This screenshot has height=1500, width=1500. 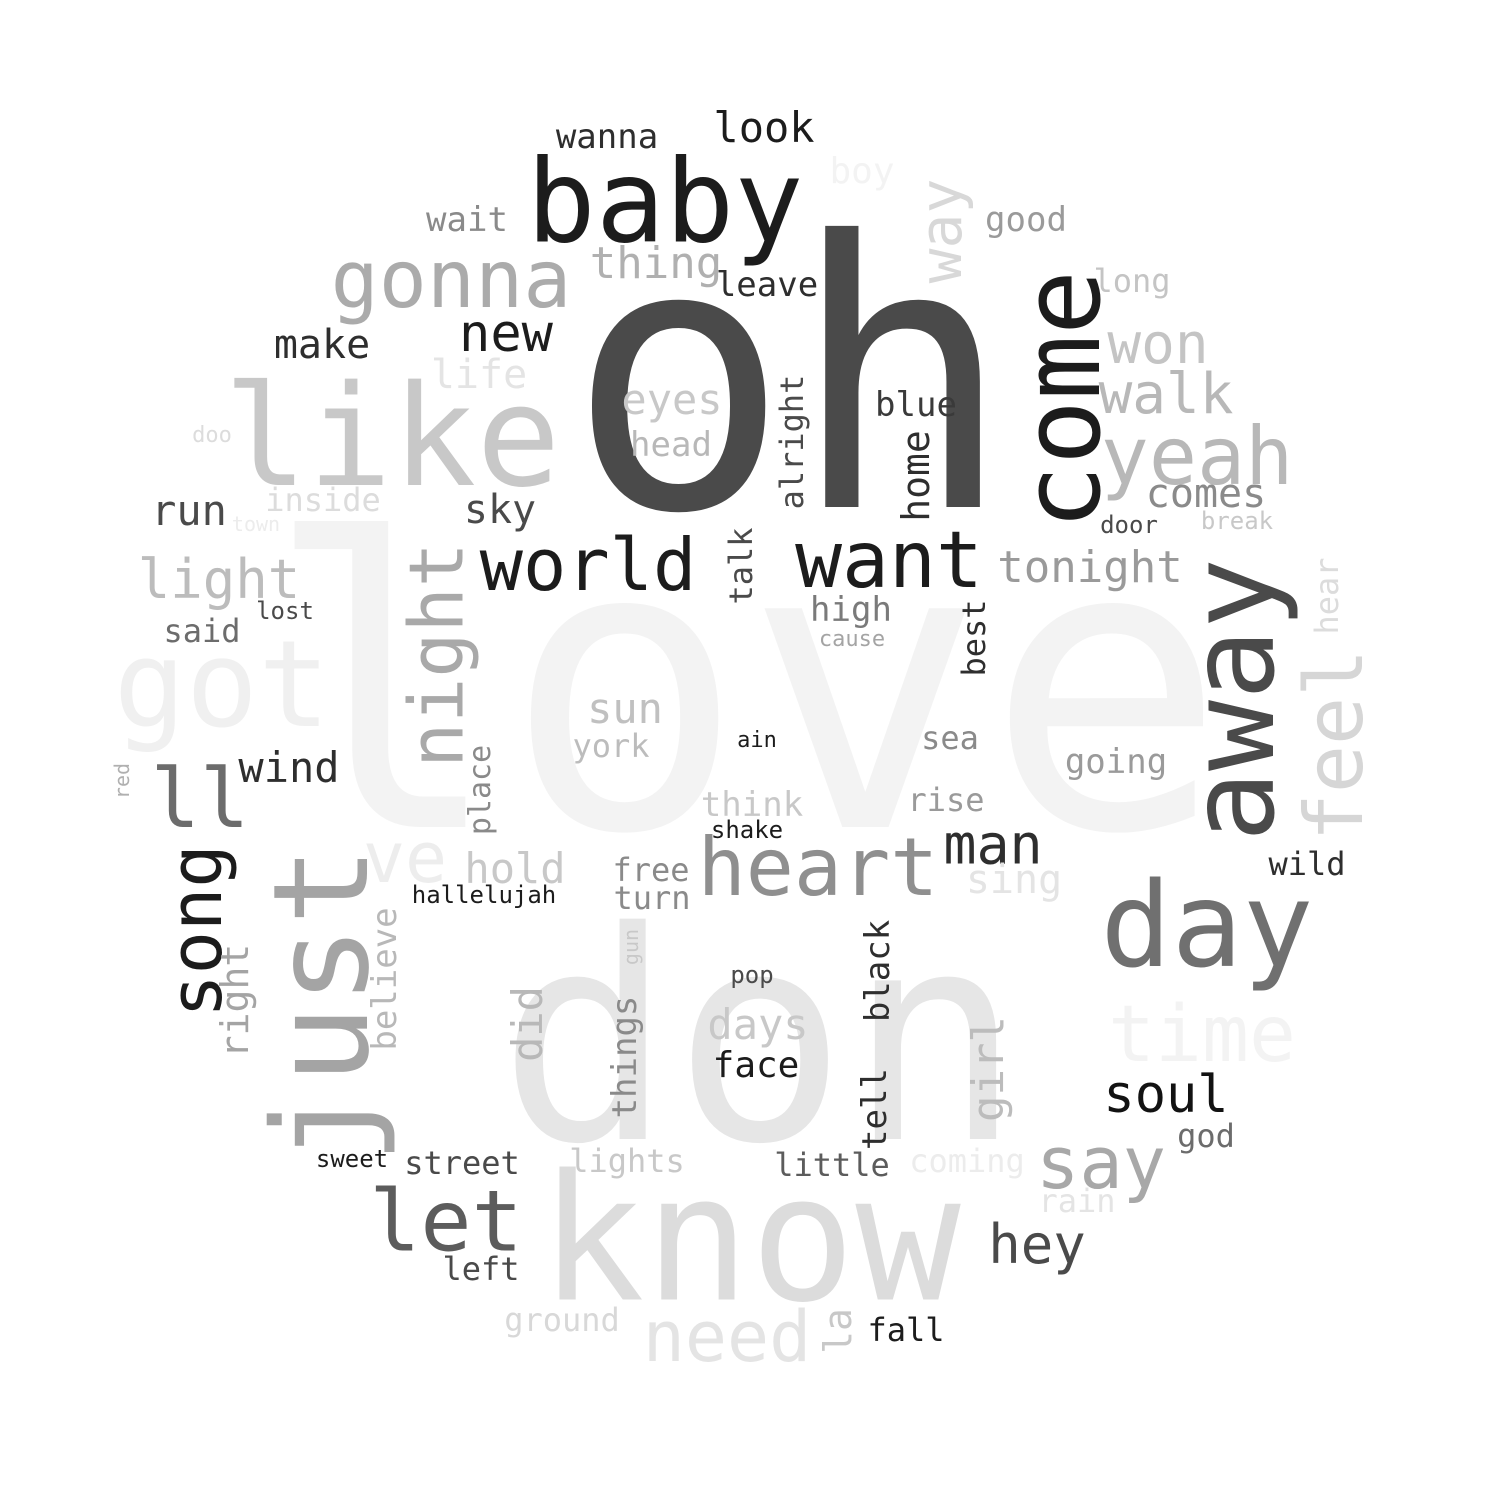 What do you see at coordinates (1077, 1201) in the screenshot?
I see `word-rain: rain` at bounding box center [1077, 1201].